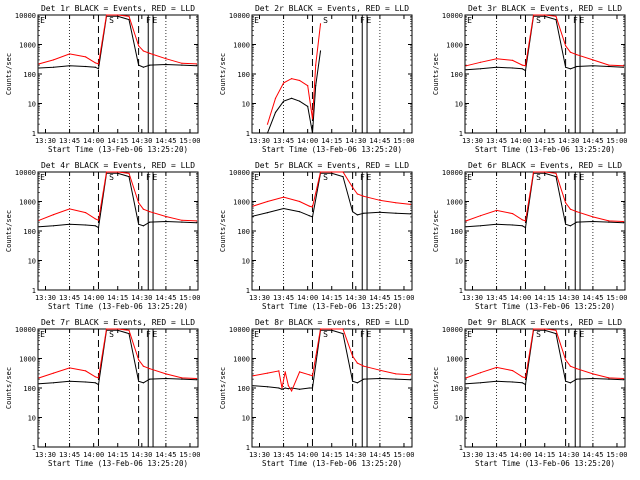 Image resolution: width=640 pixels, height=480 pixels. I want to click on y-tick-label: 1, so click(461, 134).